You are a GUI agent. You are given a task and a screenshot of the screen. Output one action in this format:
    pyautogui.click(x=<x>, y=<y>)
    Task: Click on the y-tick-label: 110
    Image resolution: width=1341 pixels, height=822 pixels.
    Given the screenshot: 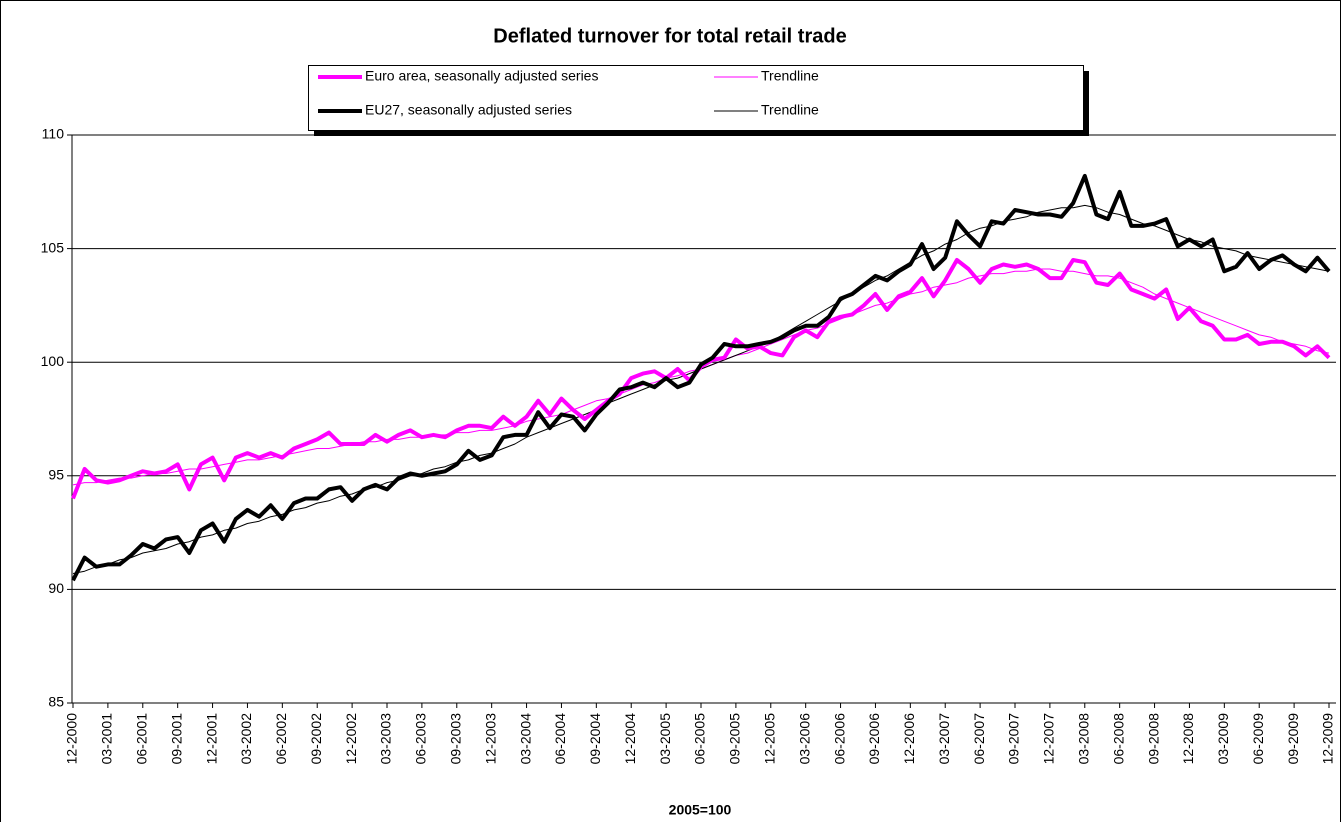 What is the action you would take?
    pyautogui.click(x=53, y=134)
    